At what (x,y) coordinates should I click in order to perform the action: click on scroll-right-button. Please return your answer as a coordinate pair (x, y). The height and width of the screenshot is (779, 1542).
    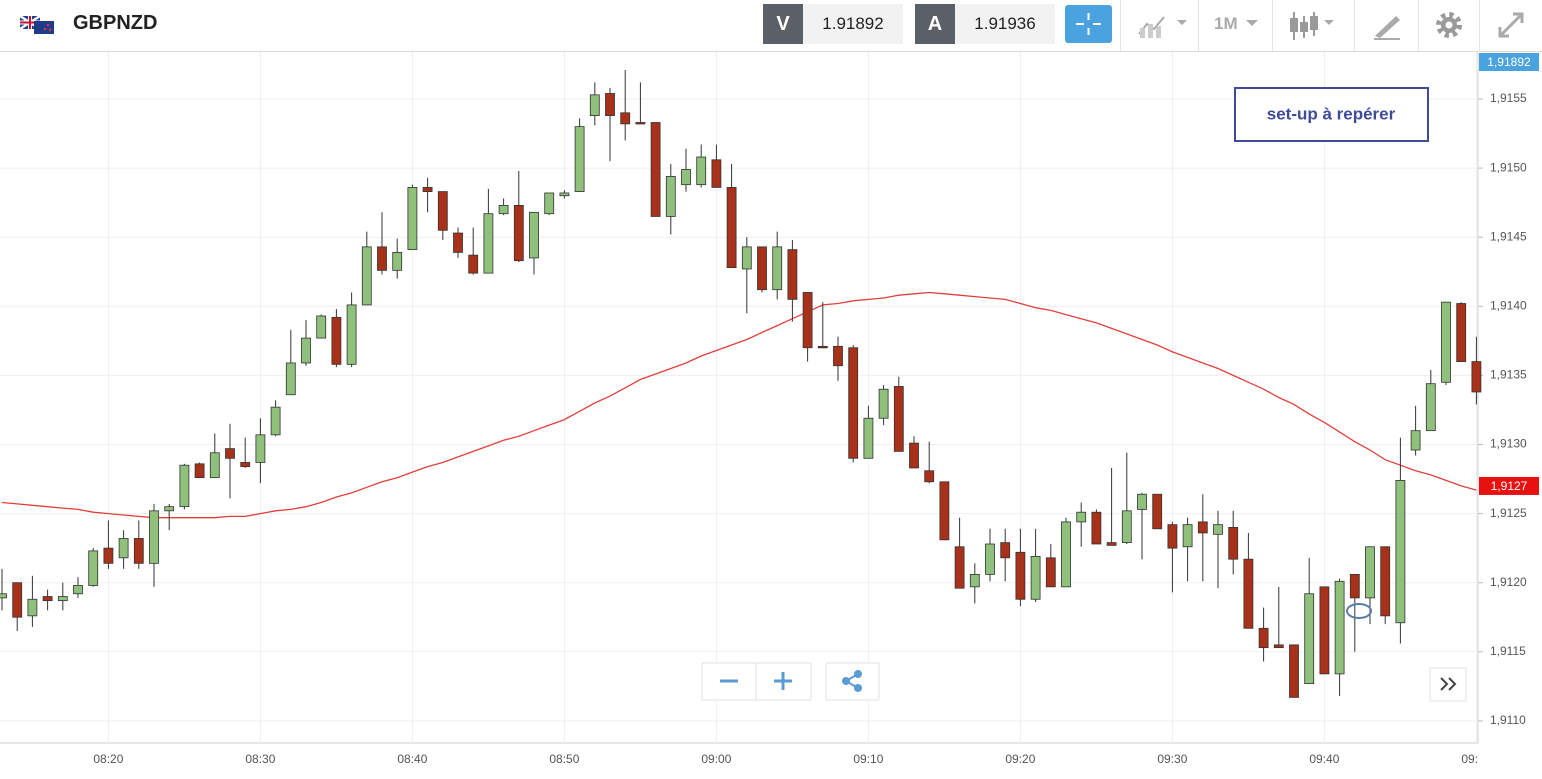
    Looking at the image, I should click on (1448, 684).